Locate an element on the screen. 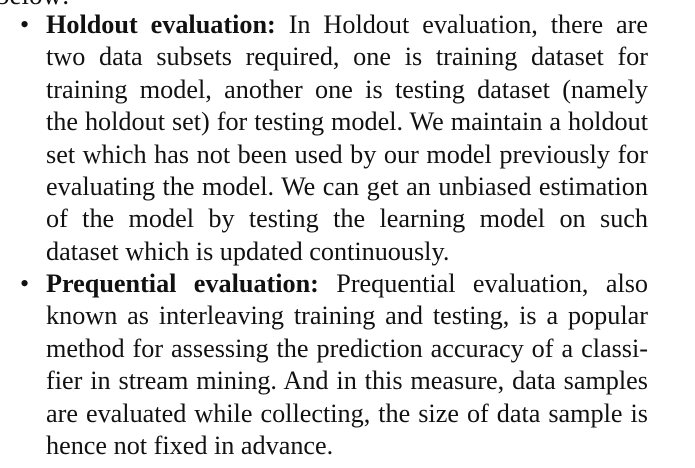 The width and height of the screenshot is (695, 468). previous-text-line: below: is located at coordinates (35, 4).